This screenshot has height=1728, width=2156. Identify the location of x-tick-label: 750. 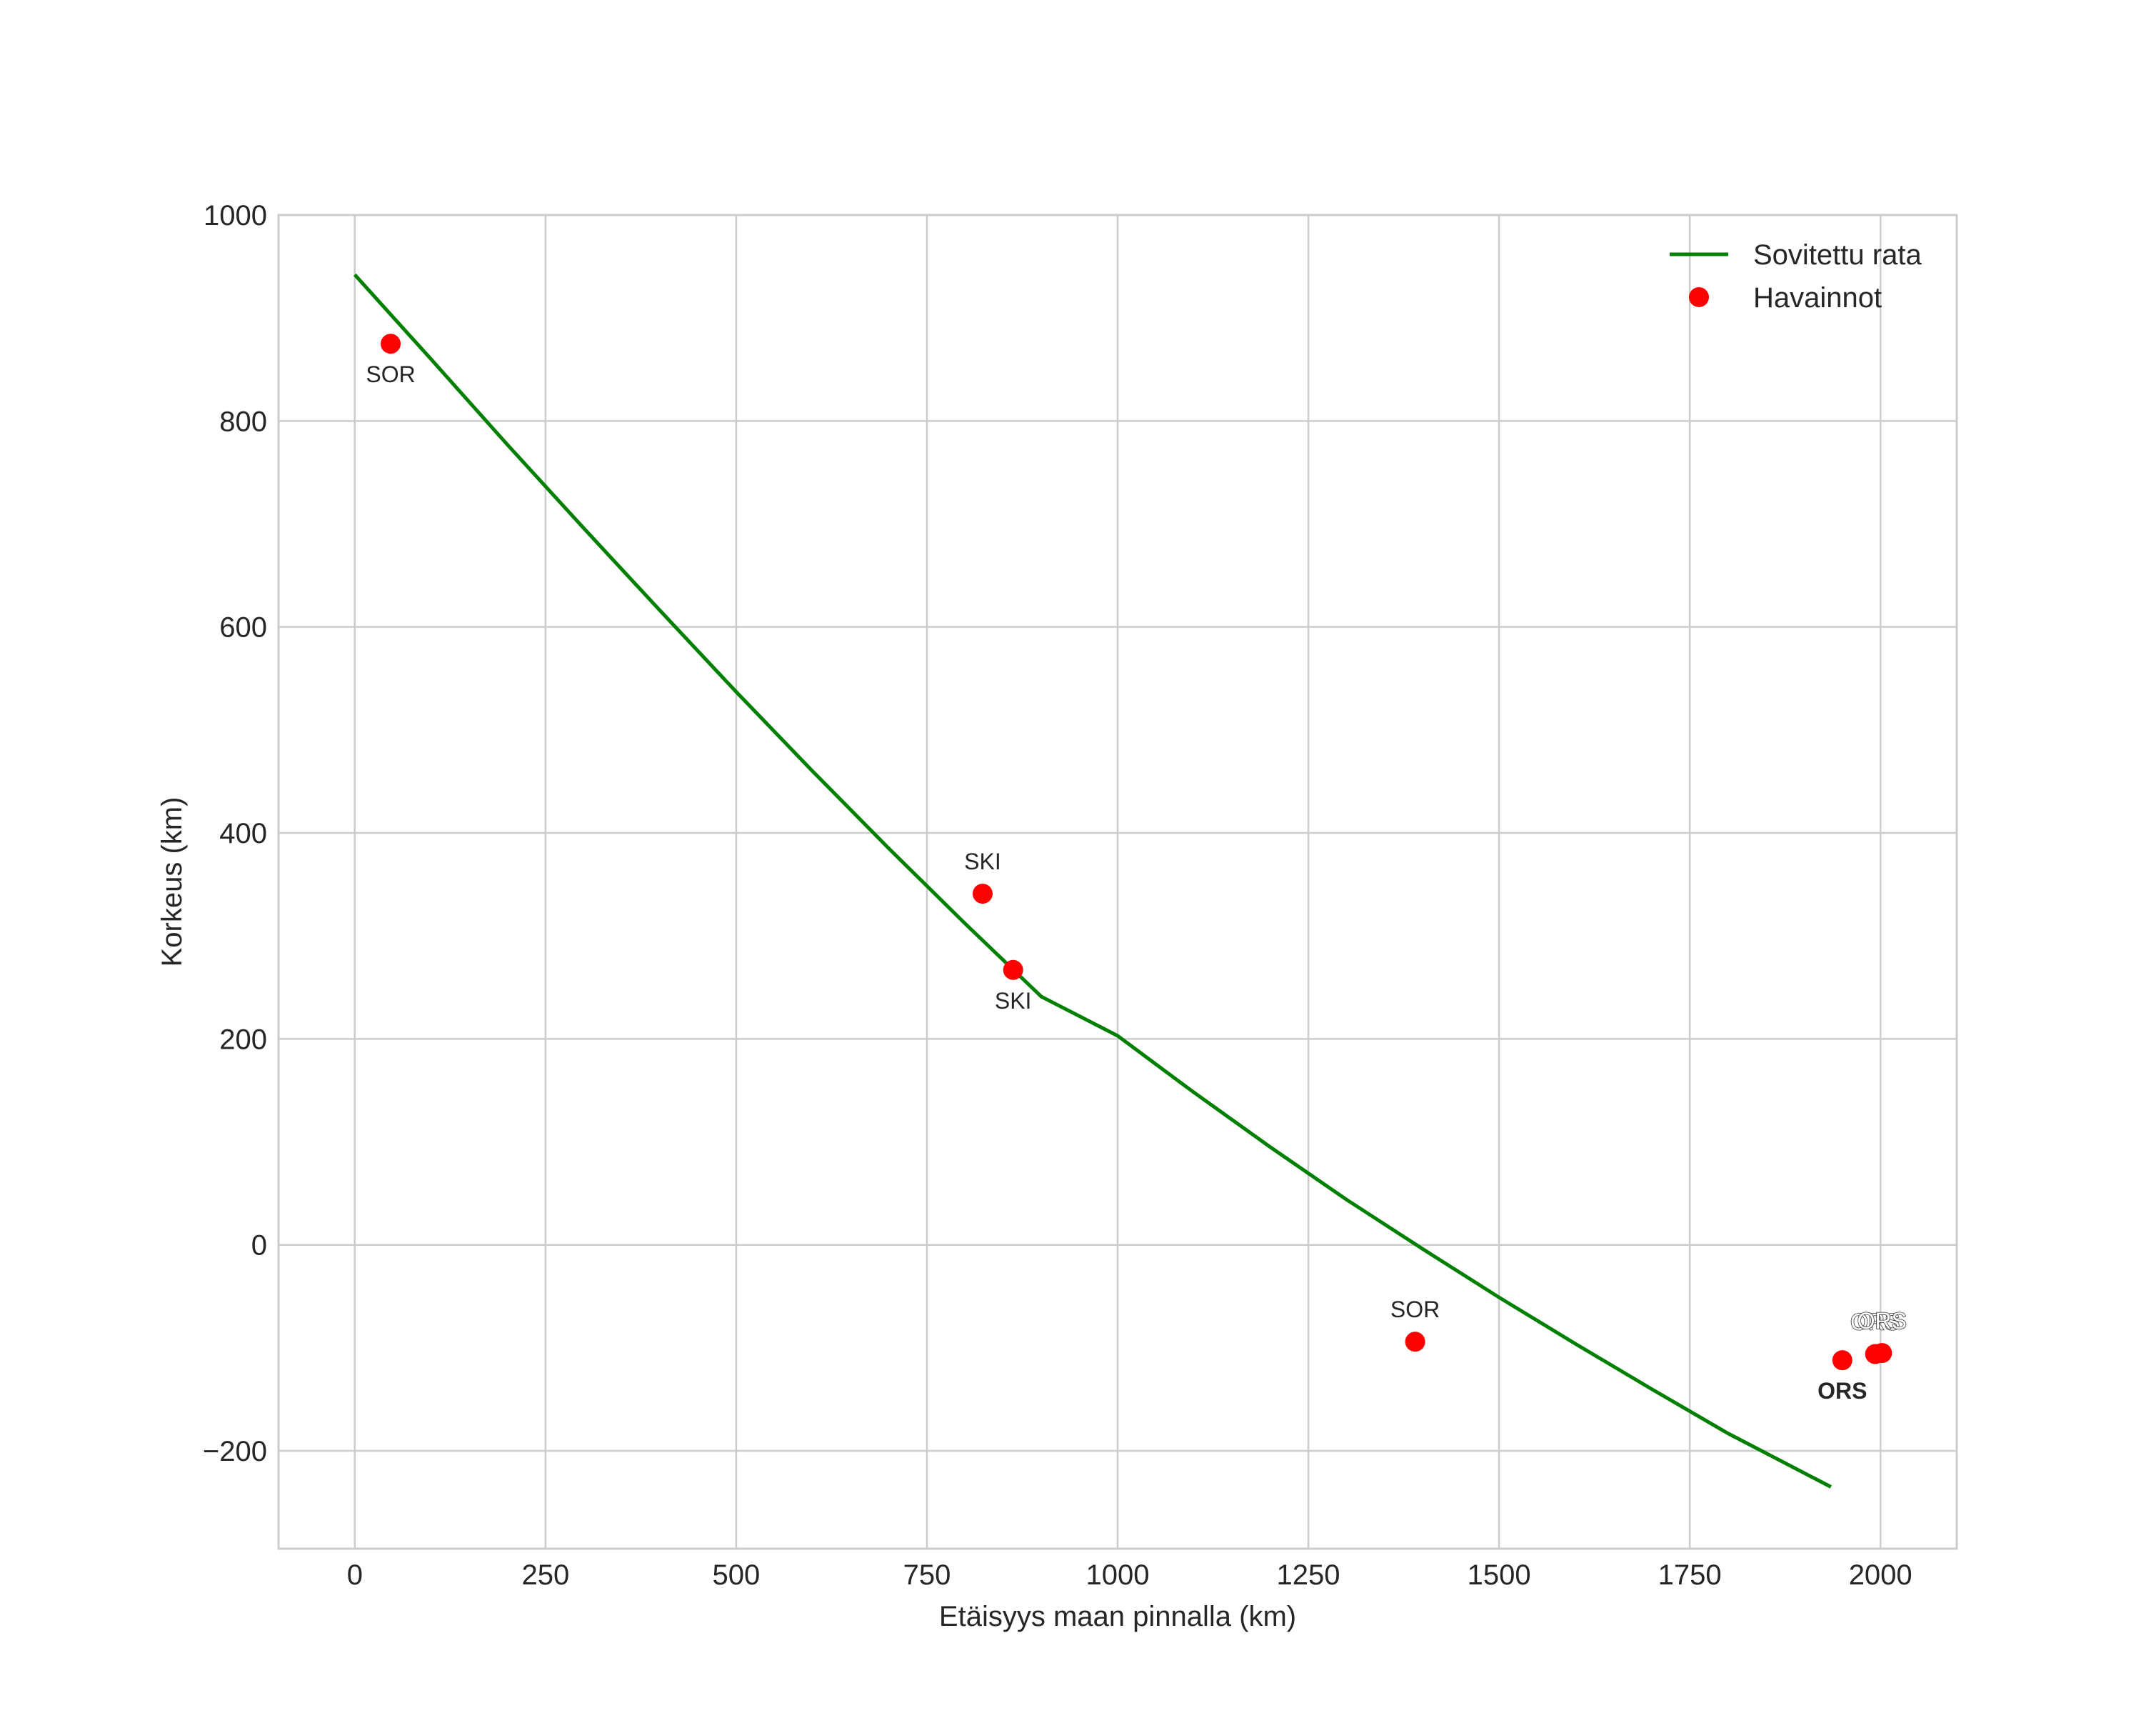
(927, 1575).